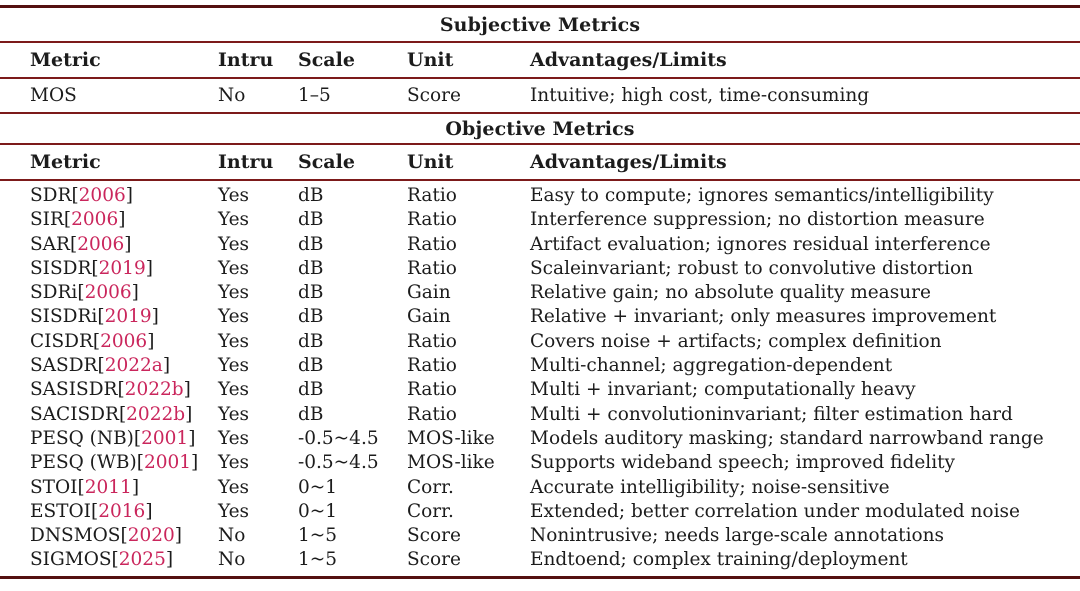 The height and width of the screenshot is (591, 1080). I want to click on scale-cell: 0~1, so click(318, 487).